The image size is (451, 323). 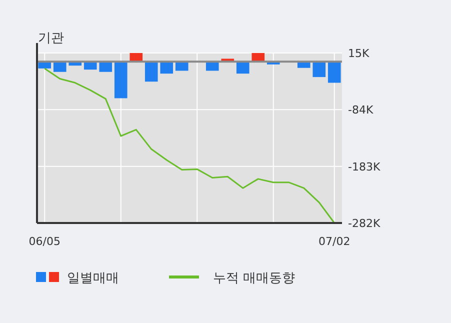 I want to click on y-tick-label: -84K, so click(x=361, y=110).